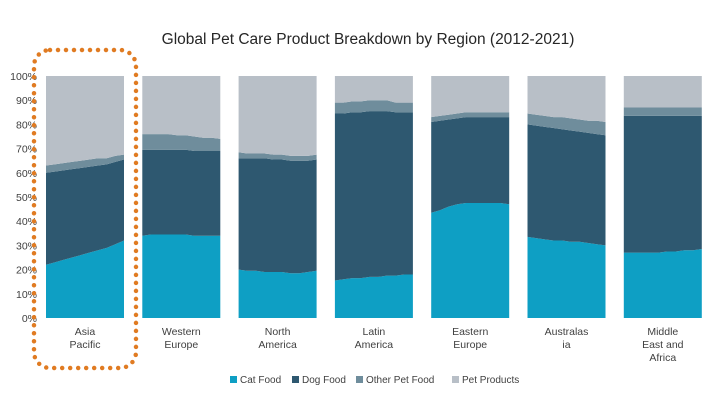  What do you see at coordinates (663, 345) in the screenshot?
I see `region-label: East and` at bounding box center [663, 345].